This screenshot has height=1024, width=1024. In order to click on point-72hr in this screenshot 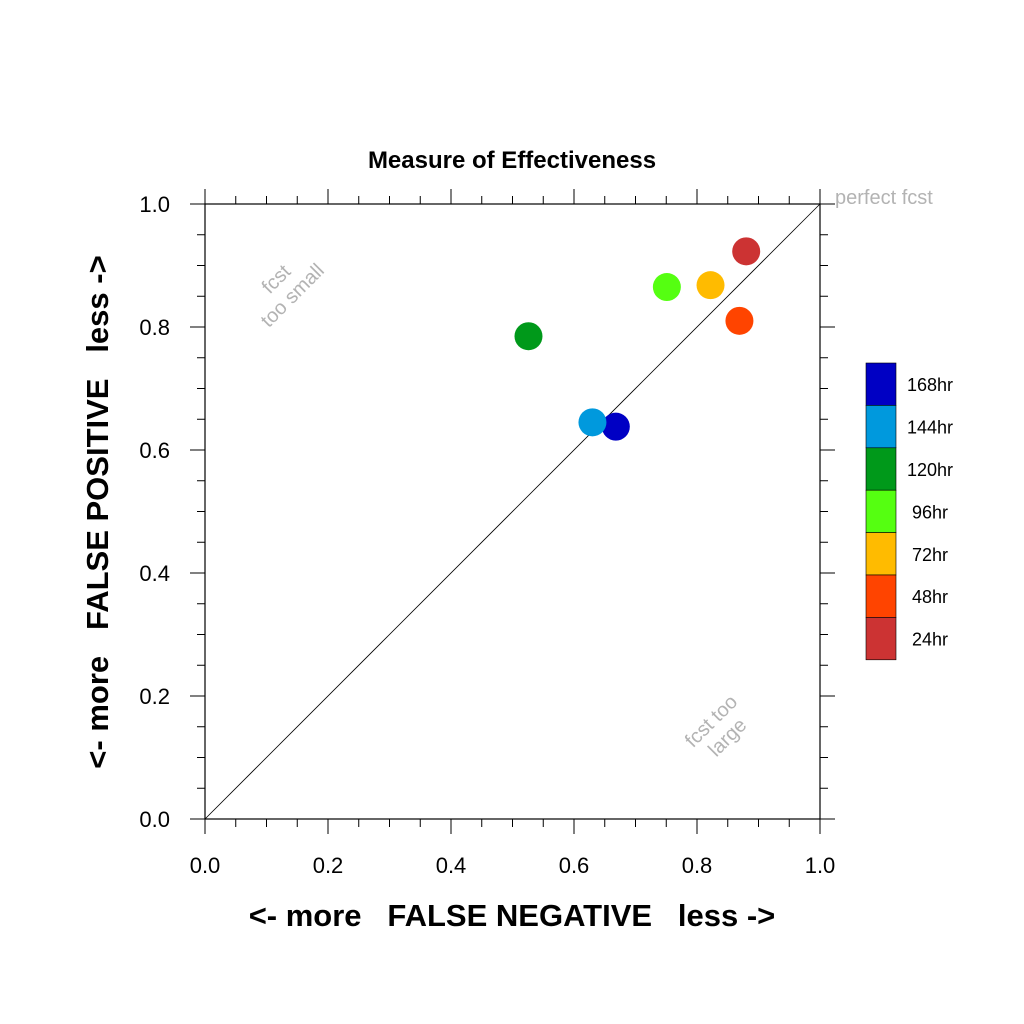, I will do `click(710, 285)`.